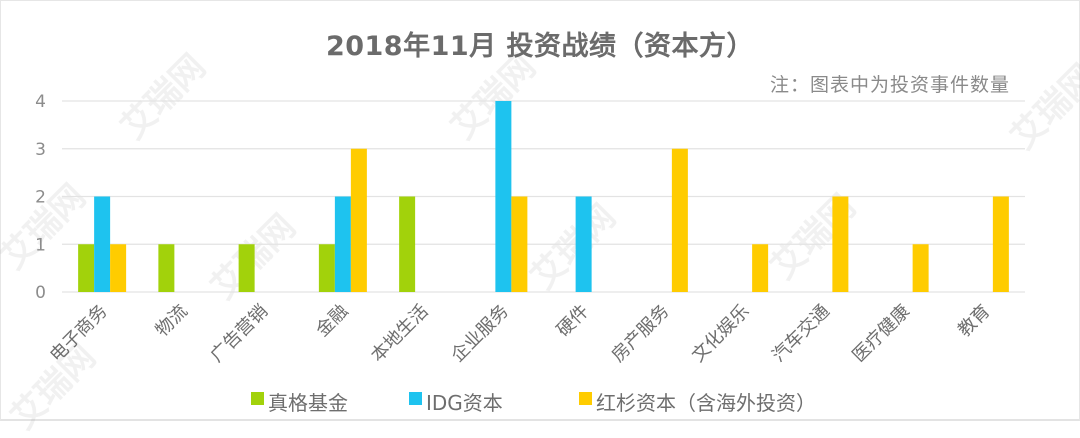  I want to click on y-axis-ticks: 0 1 2 3 4, so click(40, 197).